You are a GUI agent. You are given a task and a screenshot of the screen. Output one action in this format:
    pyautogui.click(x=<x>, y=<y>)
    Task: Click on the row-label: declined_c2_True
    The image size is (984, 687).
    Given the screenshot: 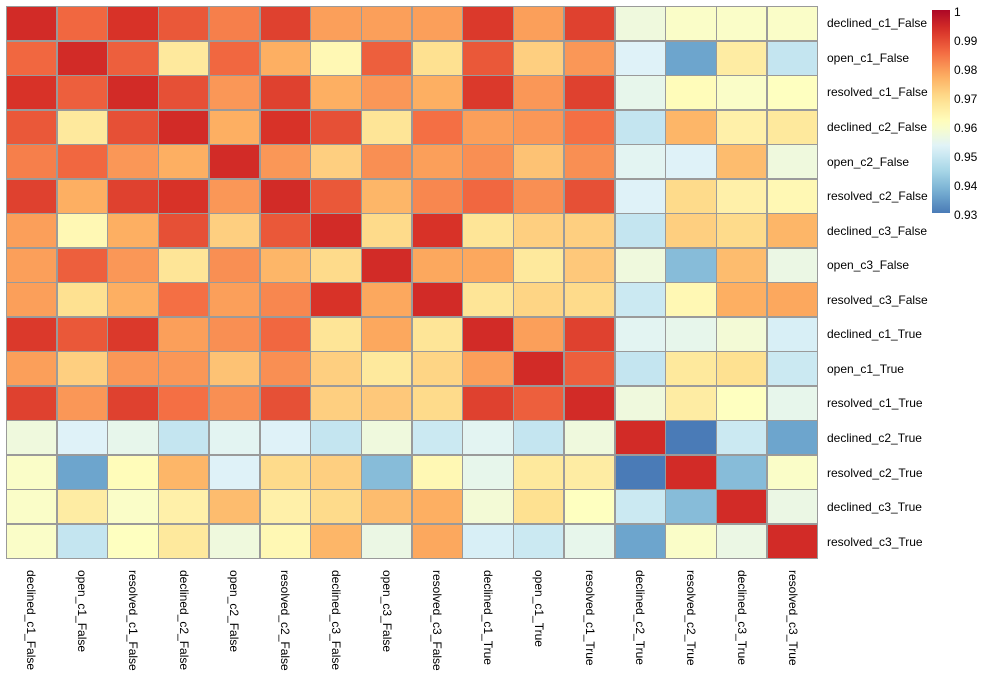 What is the action you would take?
    pyautogui.click(x=874, y=438)
    